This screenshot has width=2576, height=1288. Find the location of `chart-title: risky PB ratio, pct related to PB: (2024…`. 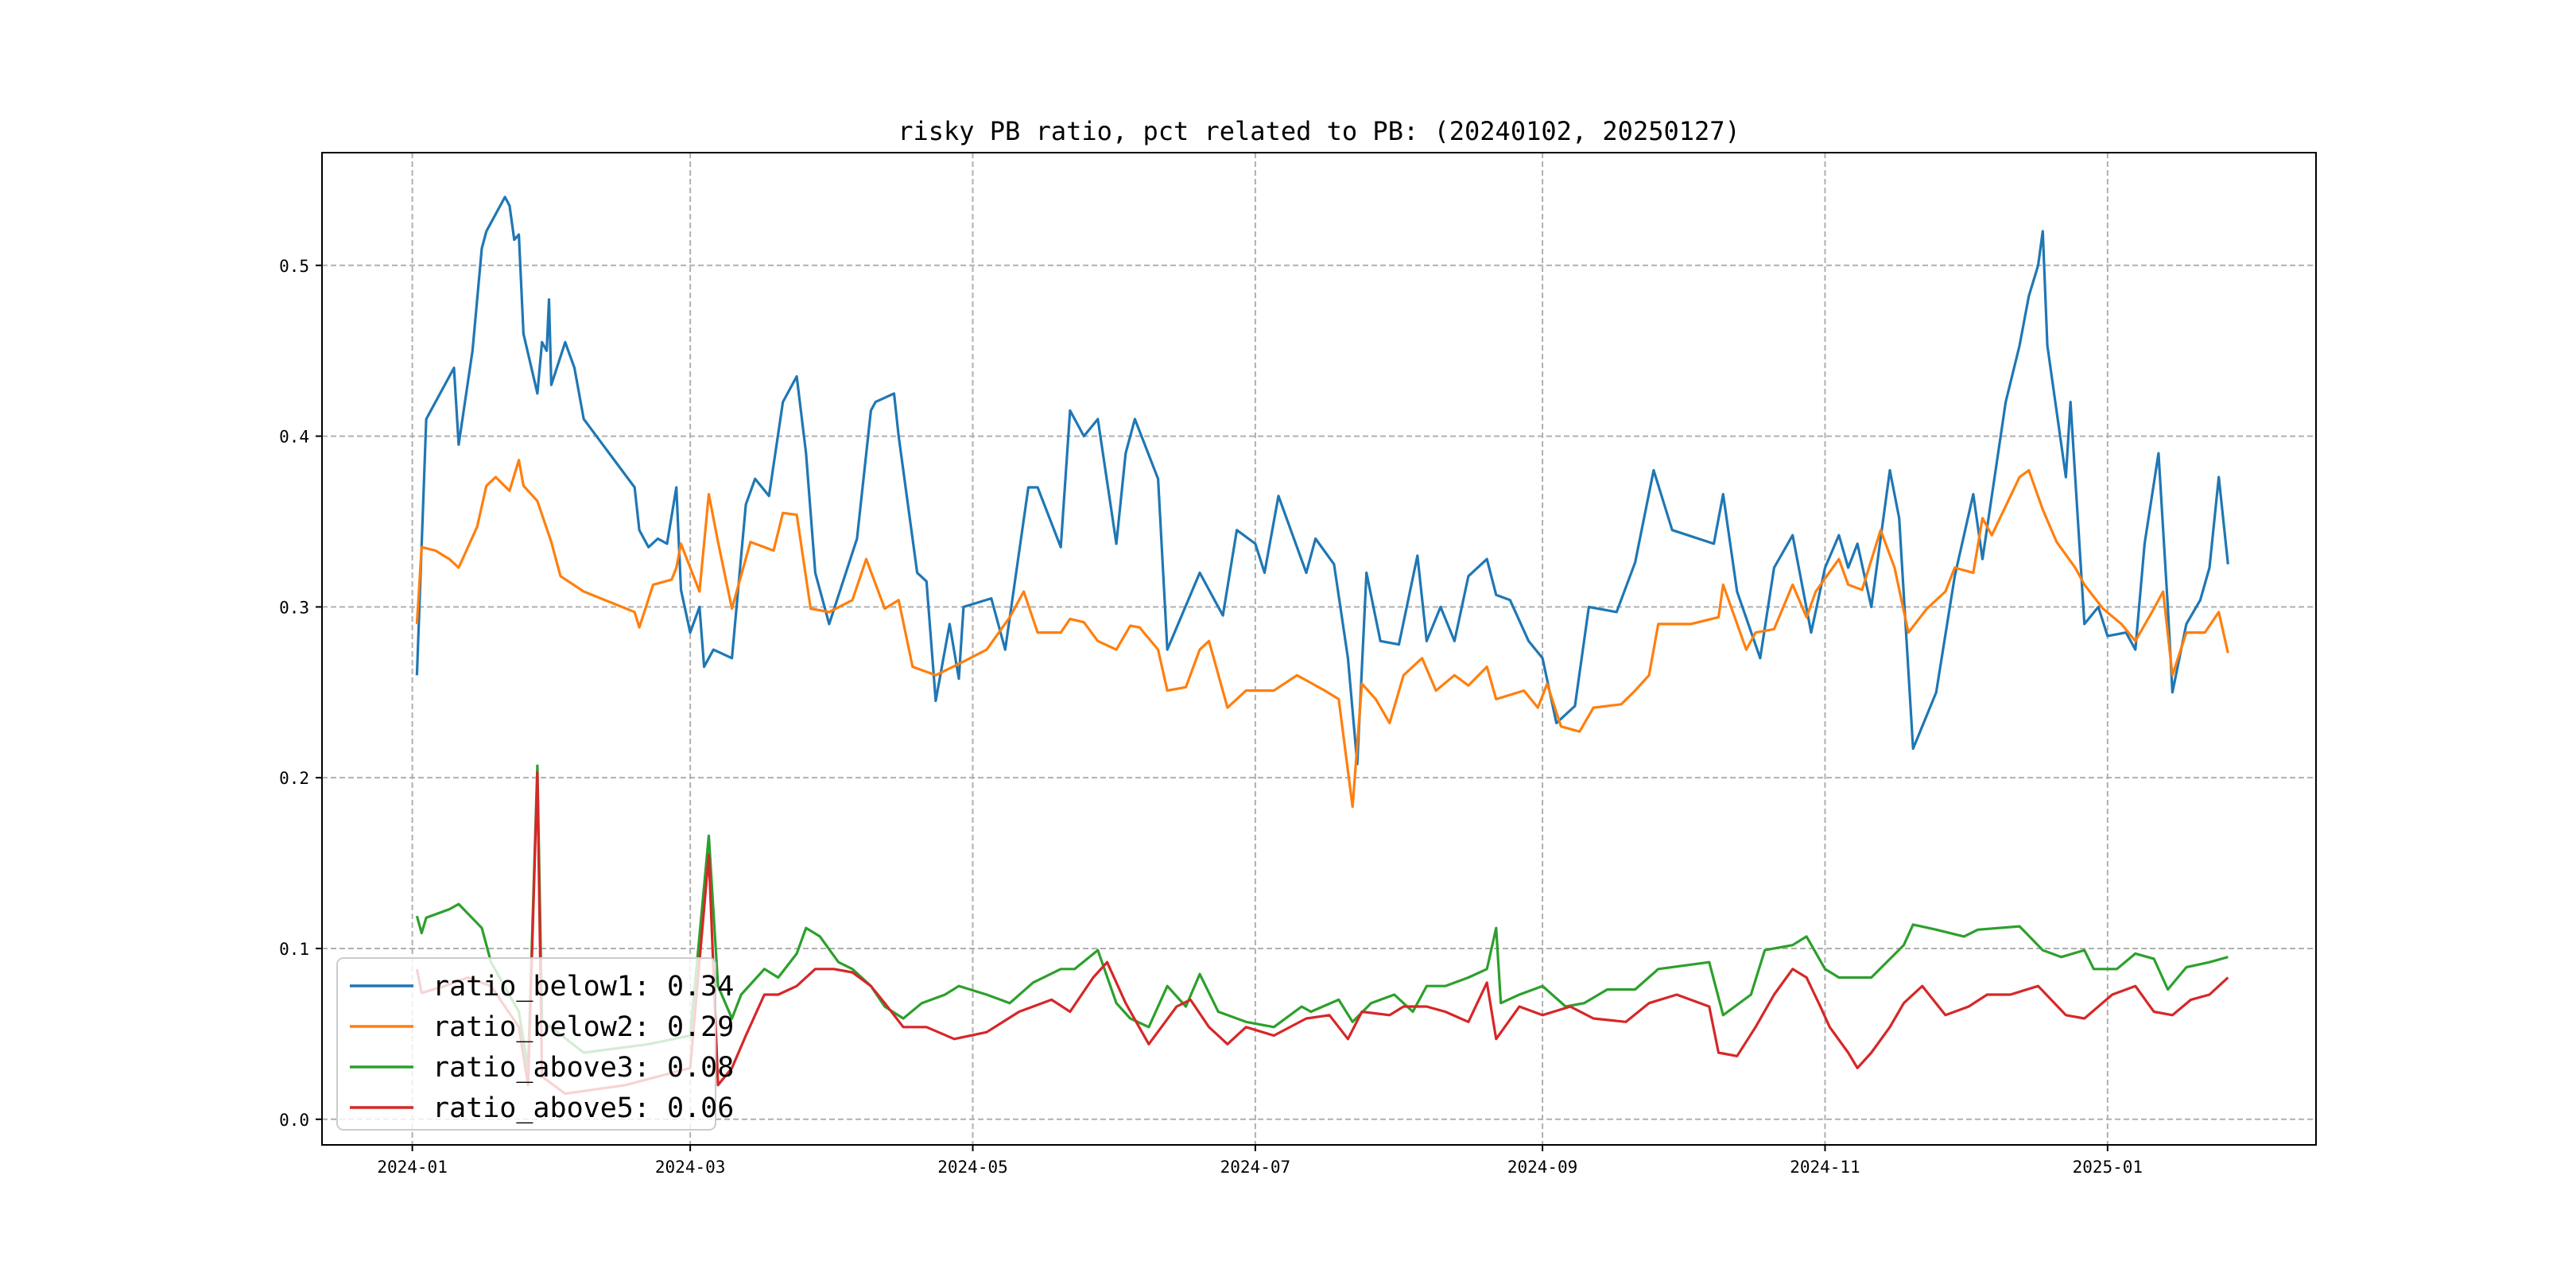

chart-title: risky PB ratio, pct related to PB: (2024… is located at coordinates (1319, 131).